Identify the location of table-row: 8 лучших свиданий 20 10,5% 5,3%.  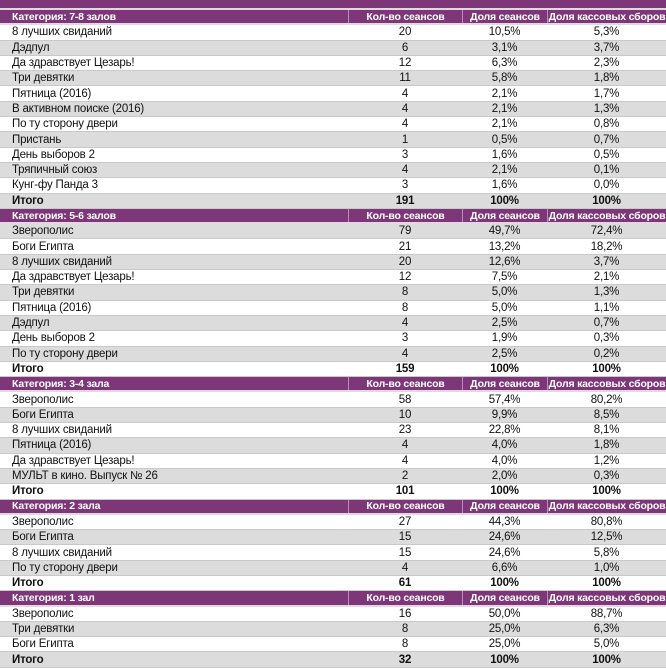
(333, 33).